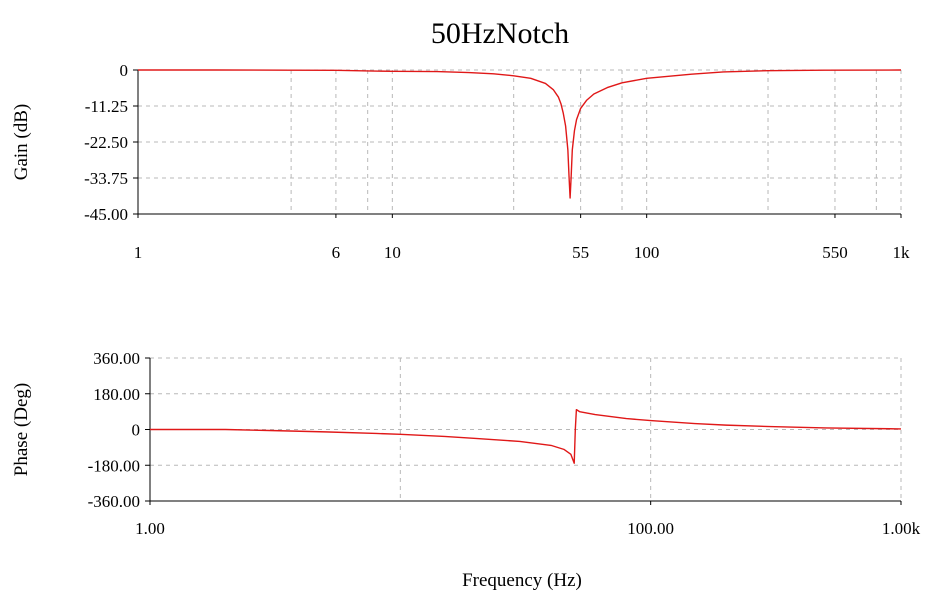  What do you see at coordinates (106, 214) in the screenshot?
I see `y-tick-label: -45.00` at bounding box center [106, 214].